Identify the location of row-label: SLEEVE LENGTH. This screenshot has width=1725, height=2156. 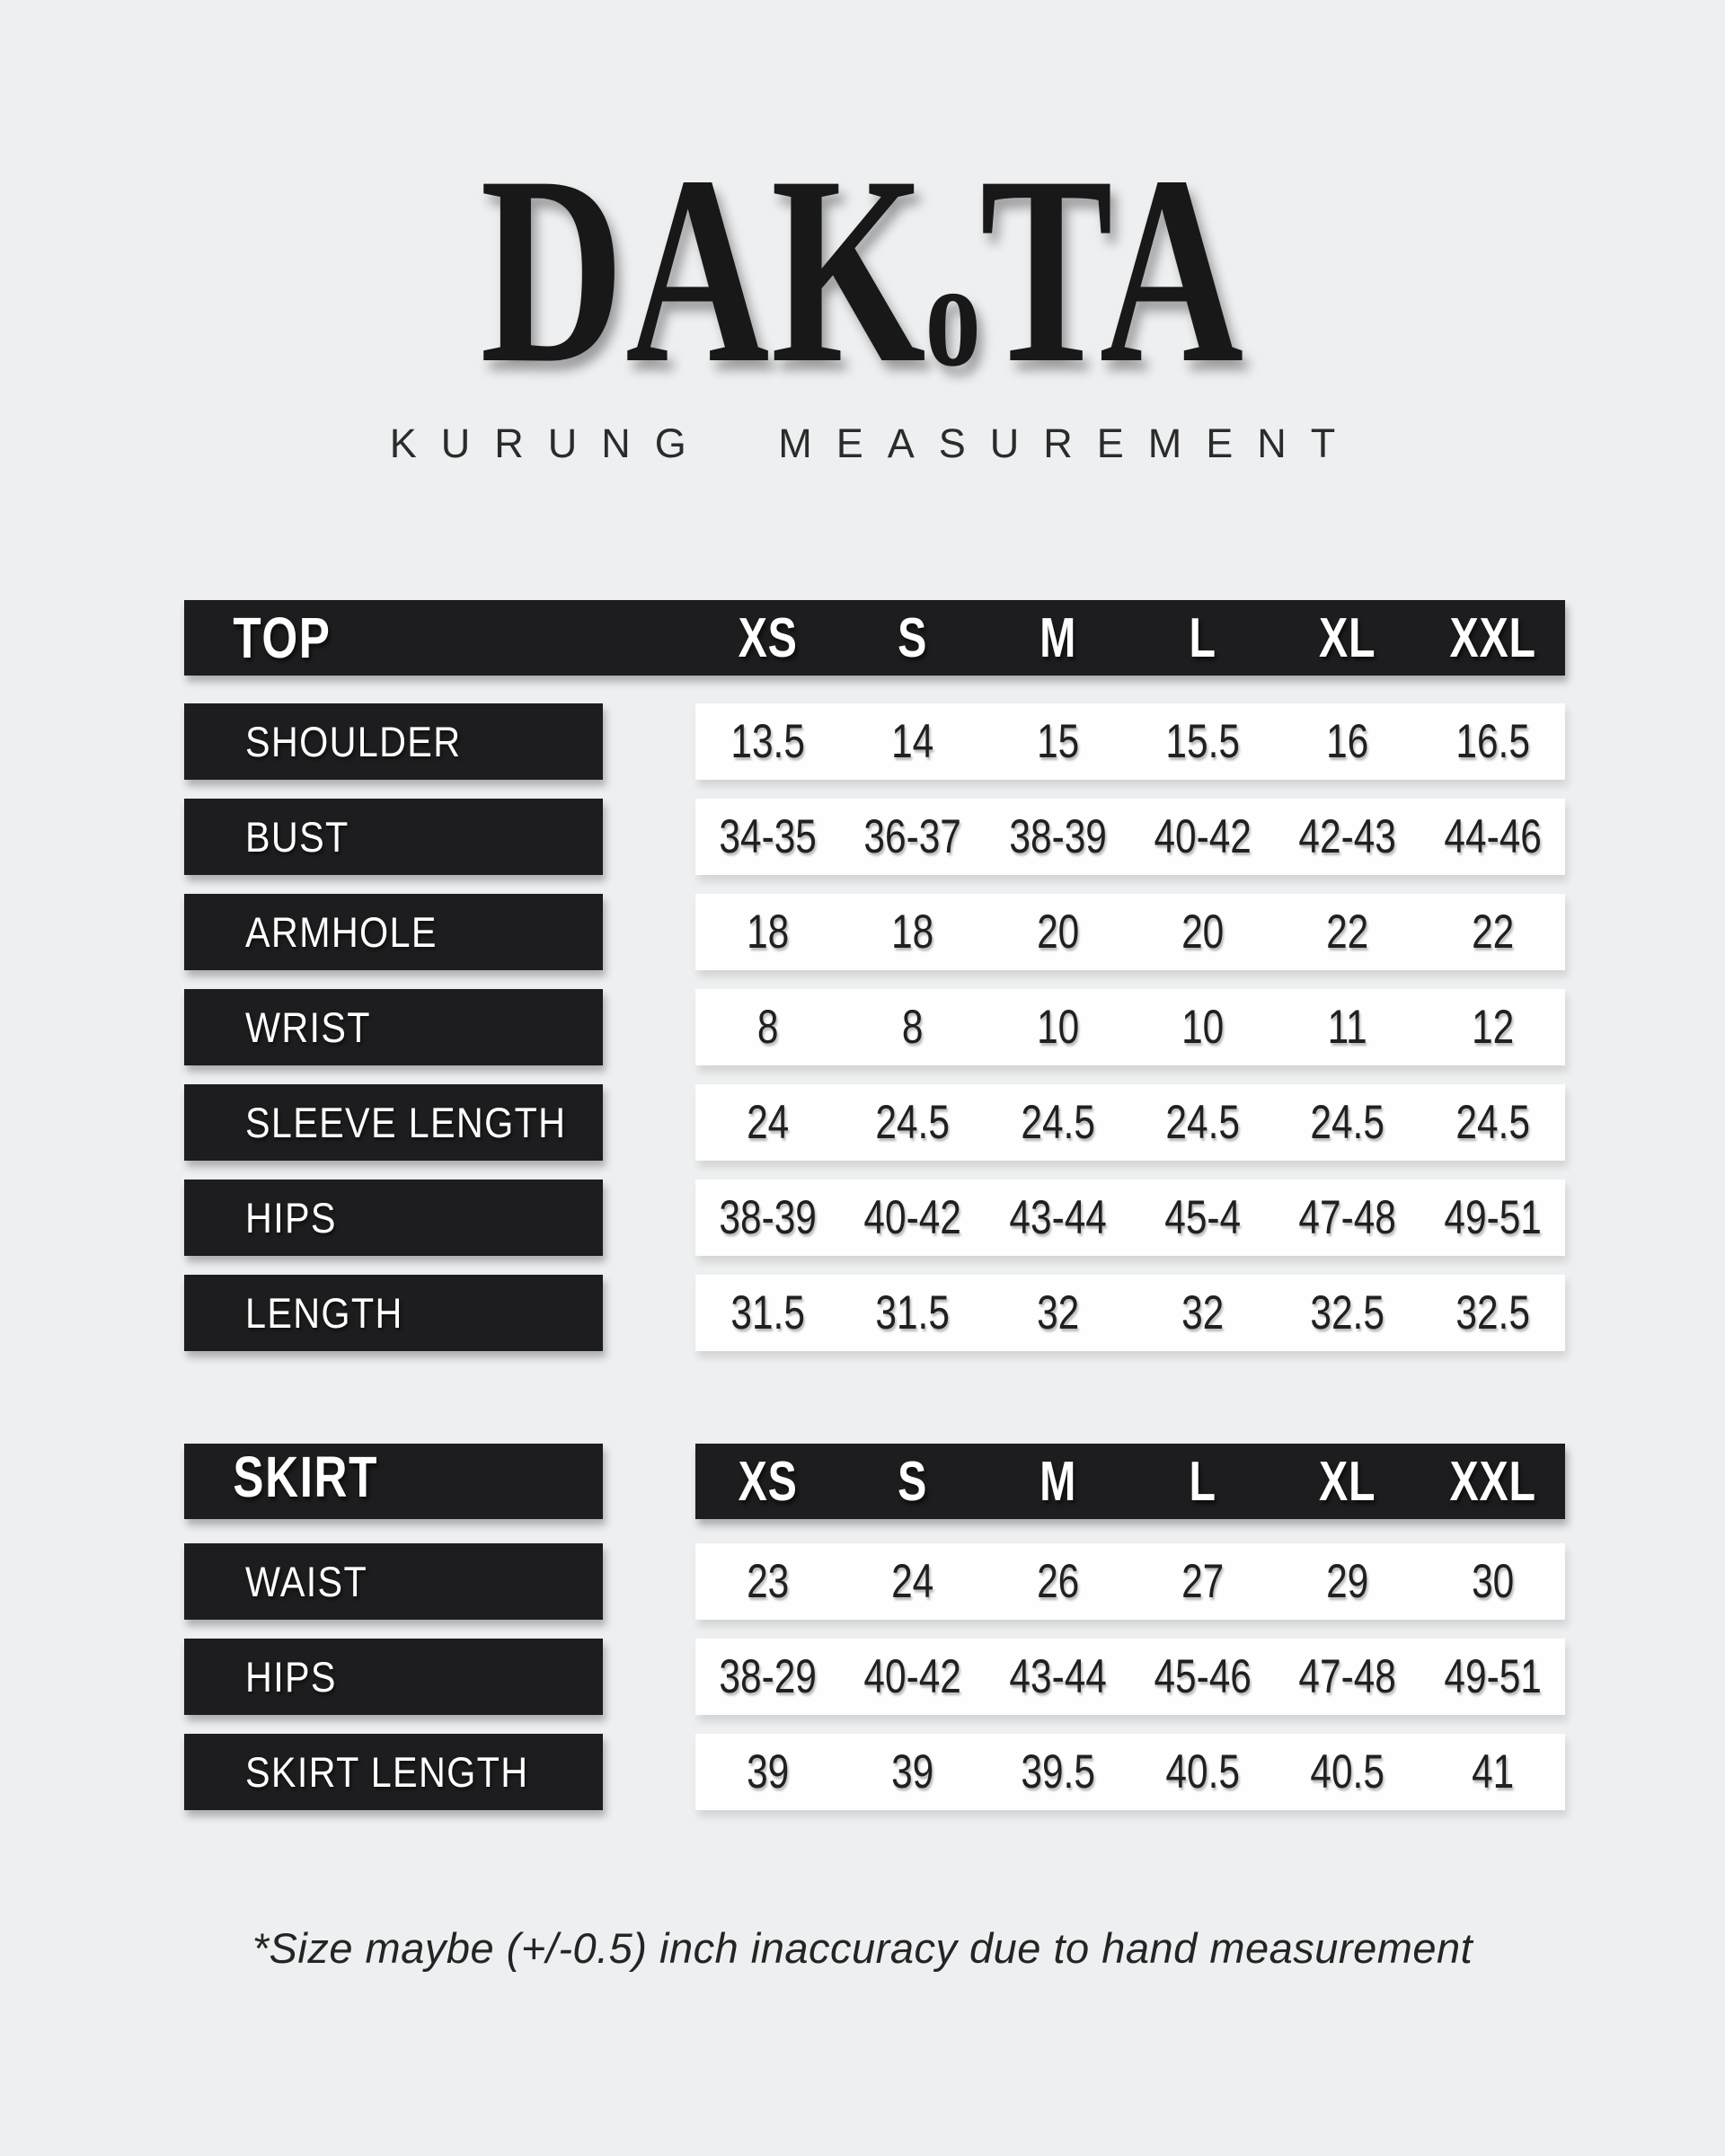
(406, 1122).